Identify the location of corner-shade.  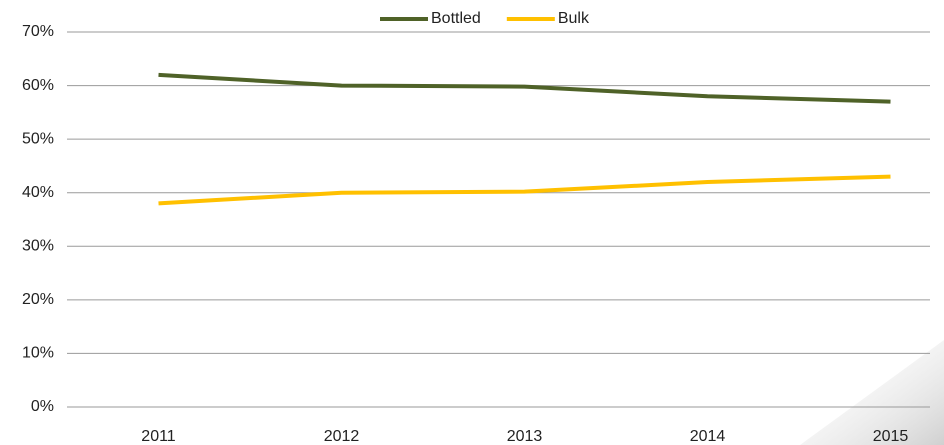
(872, 392).